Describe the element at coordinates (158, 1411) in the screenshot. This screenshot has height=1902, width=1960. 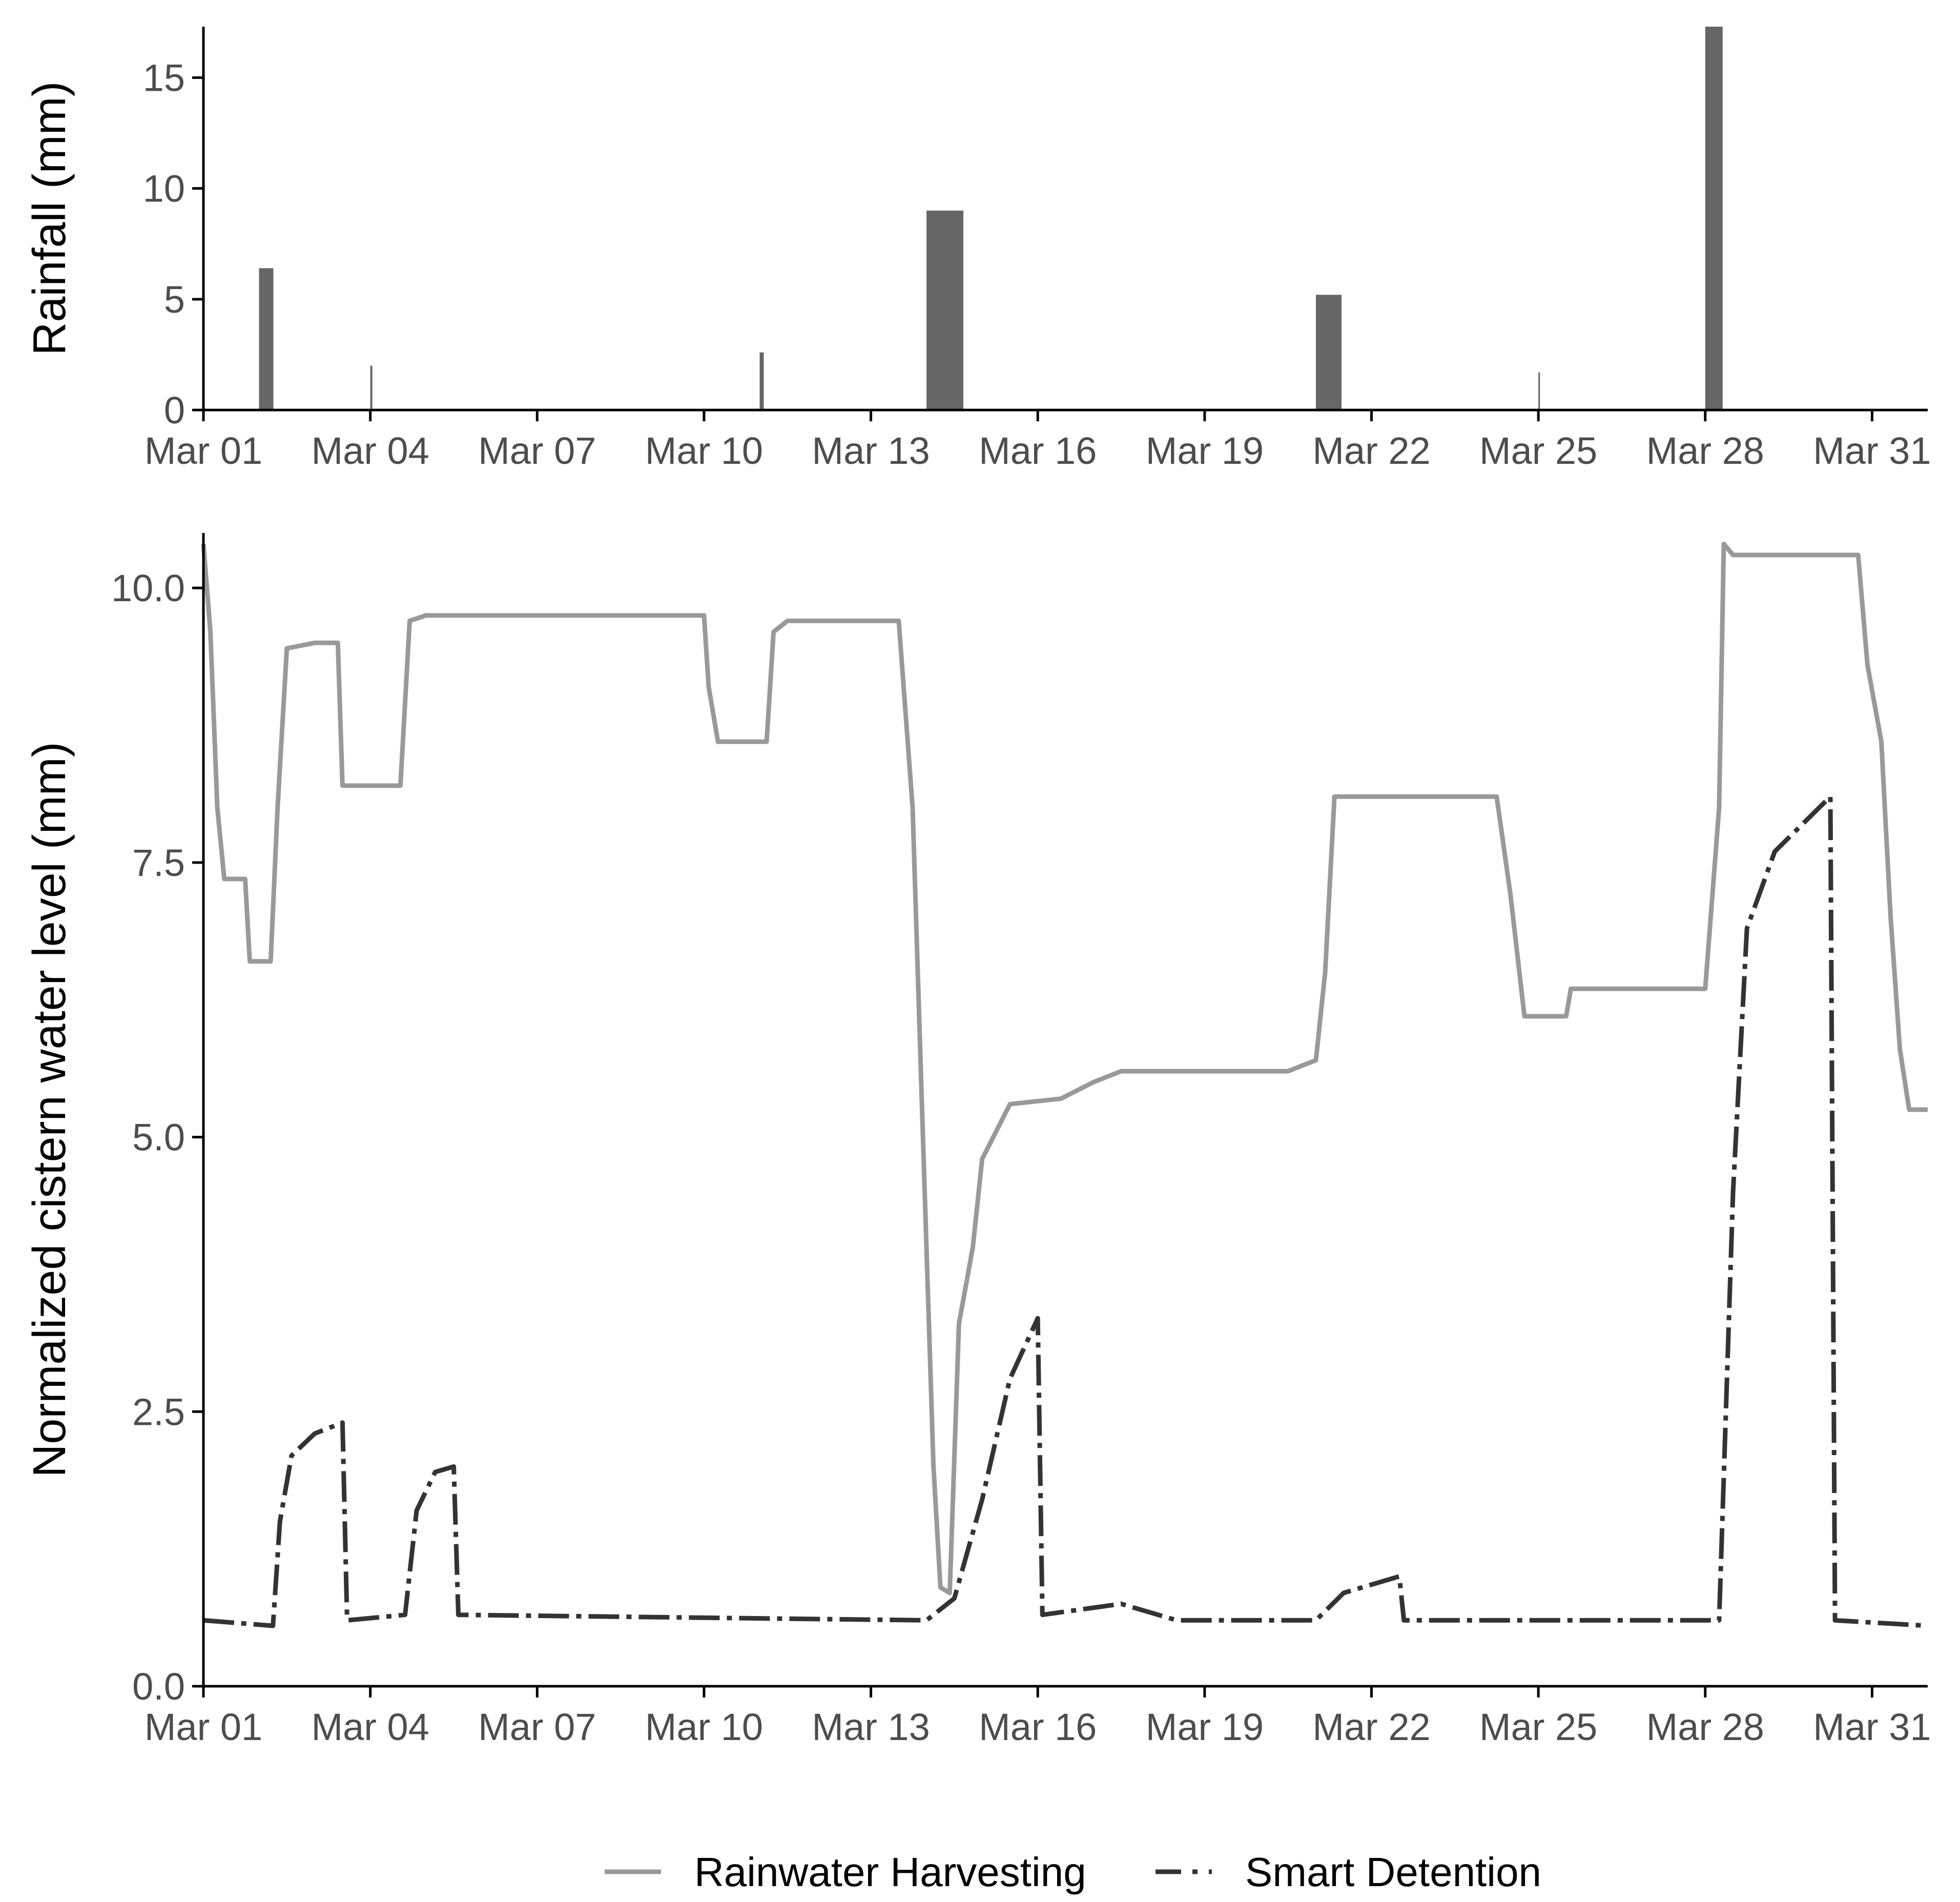
I see `y-tick-label: 2.5` at that location.